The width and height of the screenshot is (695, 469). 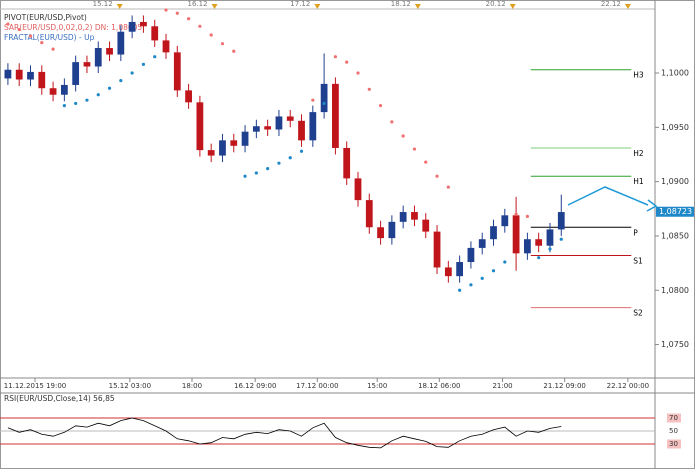 I want to click on x-tick-label: 22.12 00:00, so click(x=628, y=386).